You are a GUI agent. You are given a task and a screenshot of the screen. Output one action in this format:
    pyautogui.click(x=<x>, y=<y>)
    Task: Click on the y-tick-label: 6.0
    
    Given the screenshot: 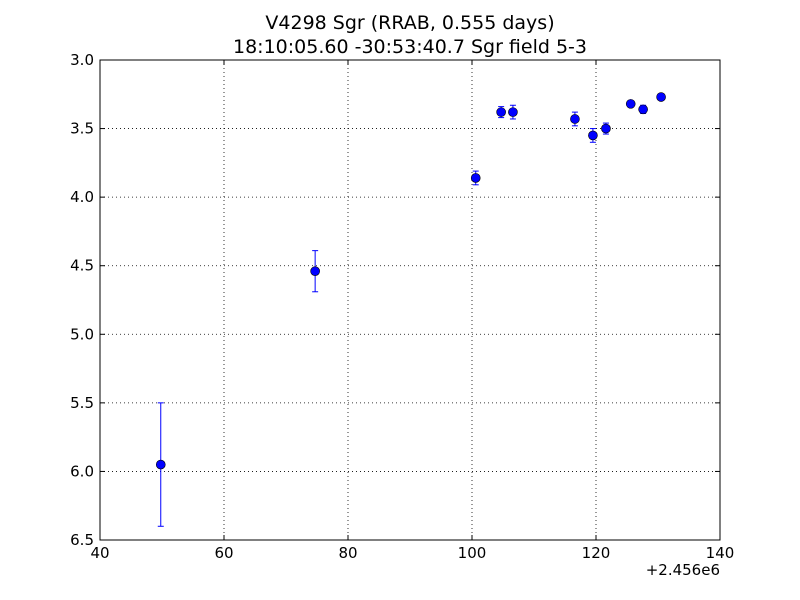 What is the action you would take?
    pyautogui.click(x=82, y=471)
    